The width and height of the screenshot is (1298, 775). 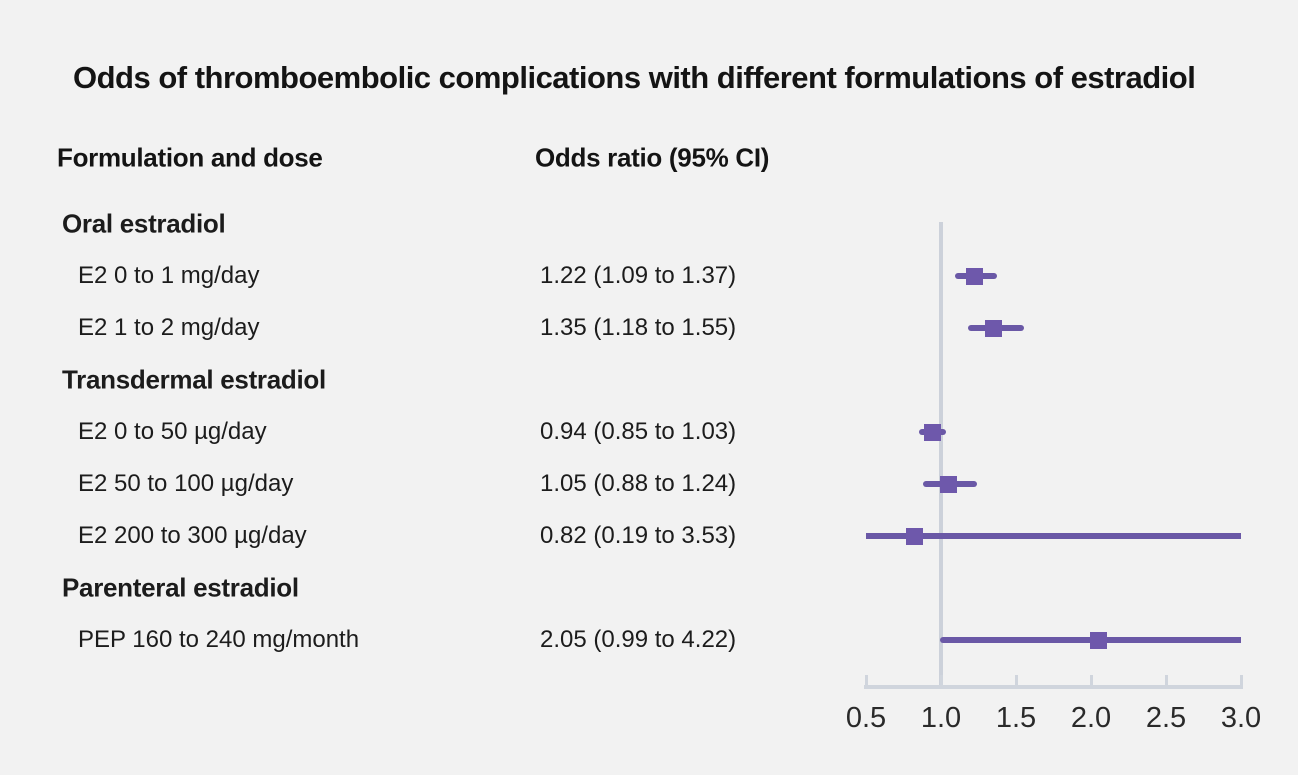 I want to click on group-label: Oral estradiol, so click(x=144, y=223).